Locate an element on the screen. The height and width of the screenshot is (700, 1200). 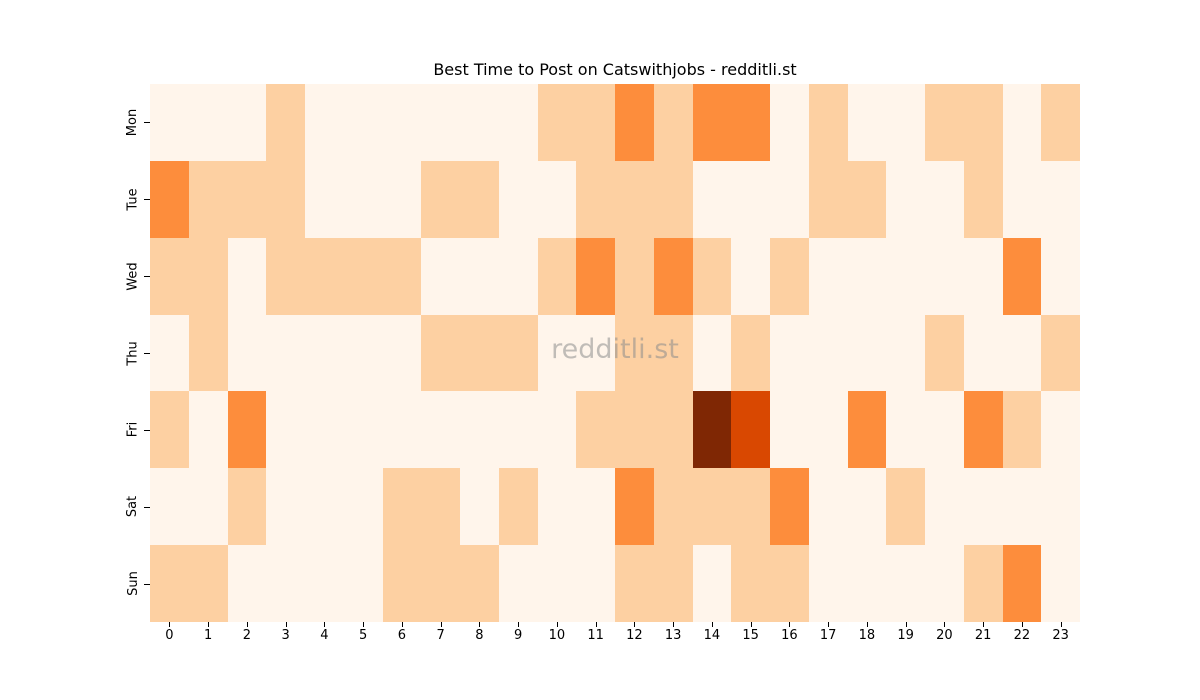
x-tick-label: 21 is located at coordinates (983, 635).